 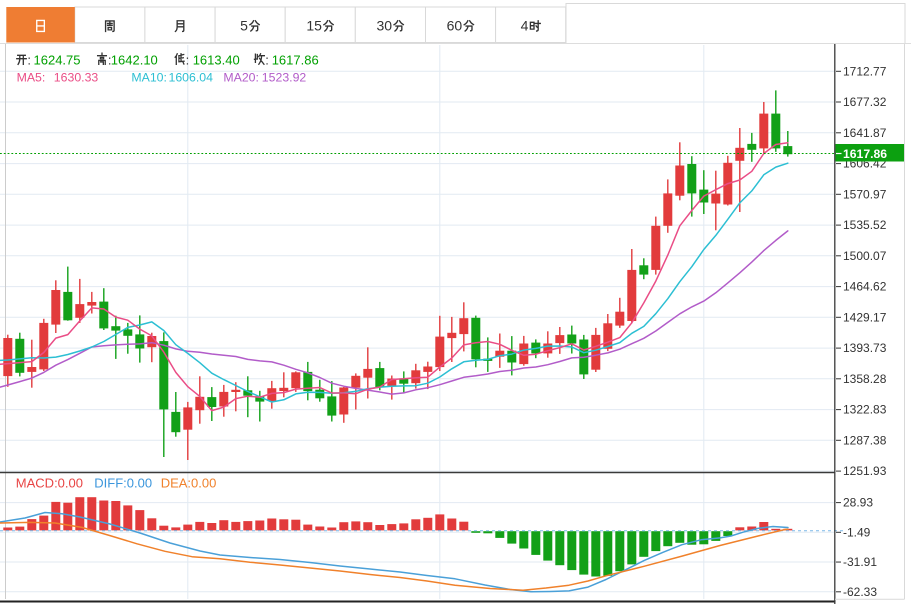 What do you see at coordinates (455, 26) in the screenshot?
I see `svg-text: 60` at bounding box center [455, 26].